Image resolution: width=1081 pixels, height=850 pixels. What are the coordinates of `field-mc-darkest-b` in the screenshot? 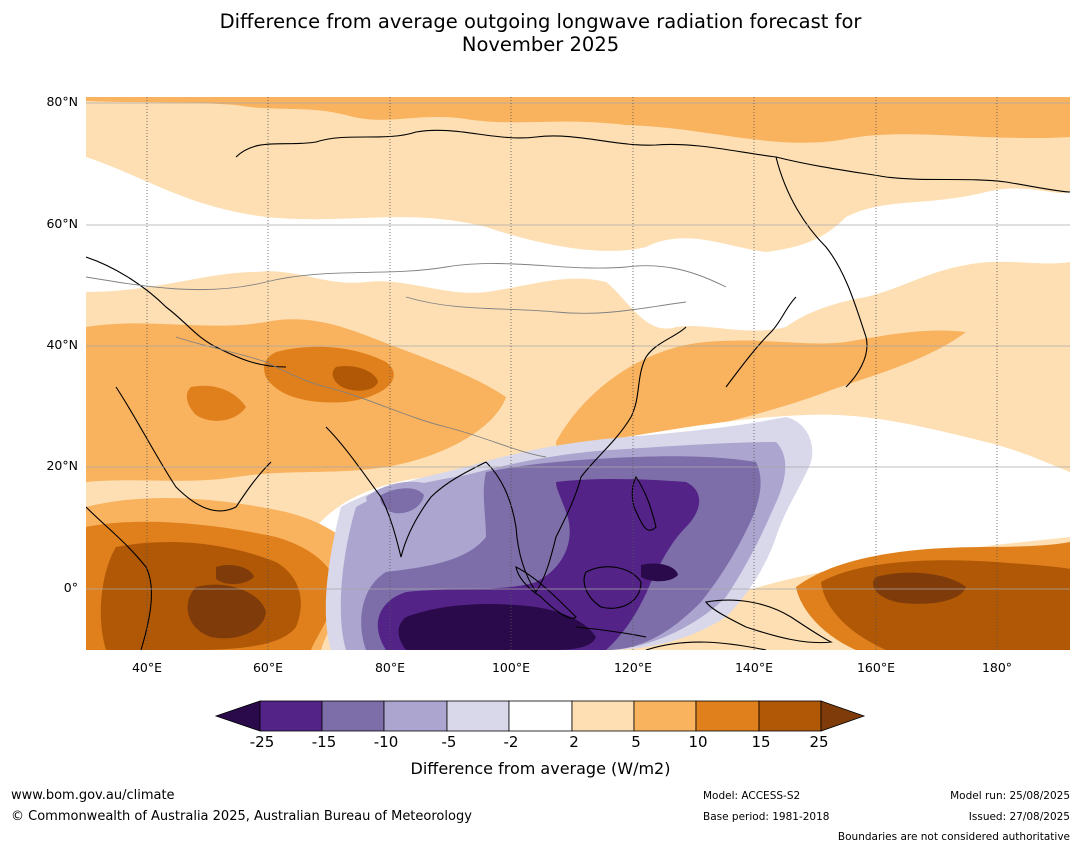 It's located at (659, 572).